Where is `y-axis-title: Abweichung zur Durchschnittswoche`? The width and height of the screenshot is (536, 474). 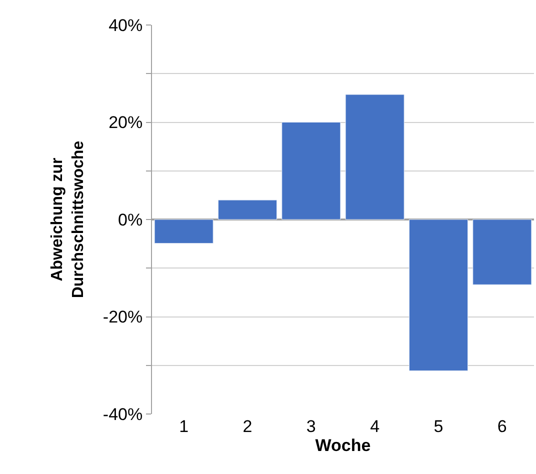
y-axis-title: Abweichung zur Durchschnittswoche is located at coordinates (68, 219).